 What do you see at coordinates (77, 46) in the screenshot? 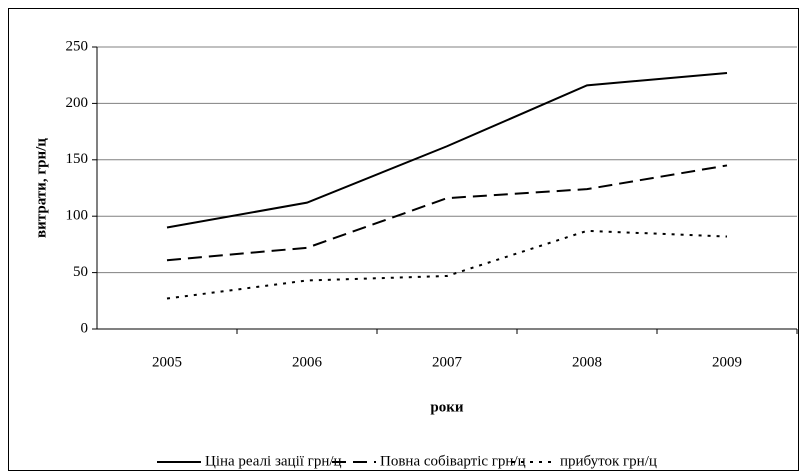
I see `y-tick-label: 250` at bounding box center [77, 46].